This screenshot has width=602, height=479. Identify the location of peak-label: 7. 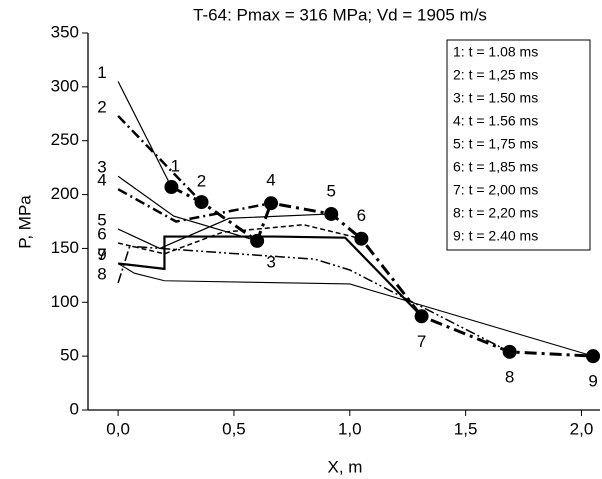
(421, 341).